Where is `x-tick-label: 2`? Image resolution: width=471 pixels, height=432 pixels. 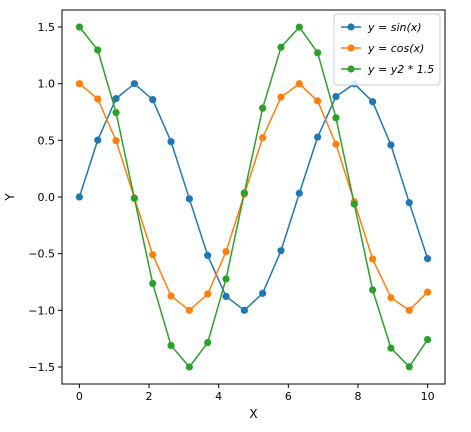
x-tick-label: 2 is located at coordinates (149, 396).